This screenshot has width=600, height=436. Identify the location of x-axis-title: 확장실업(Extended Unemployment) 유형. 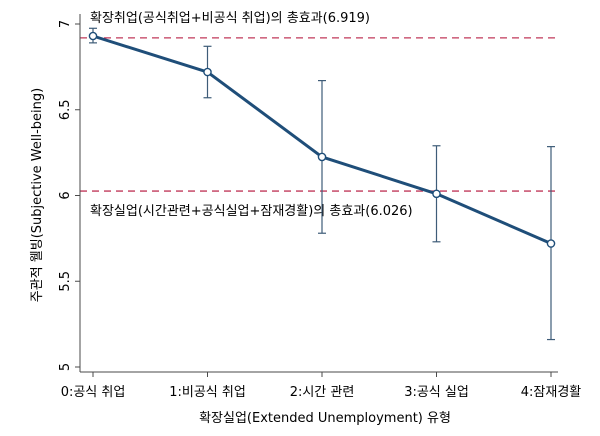
(325, 418).